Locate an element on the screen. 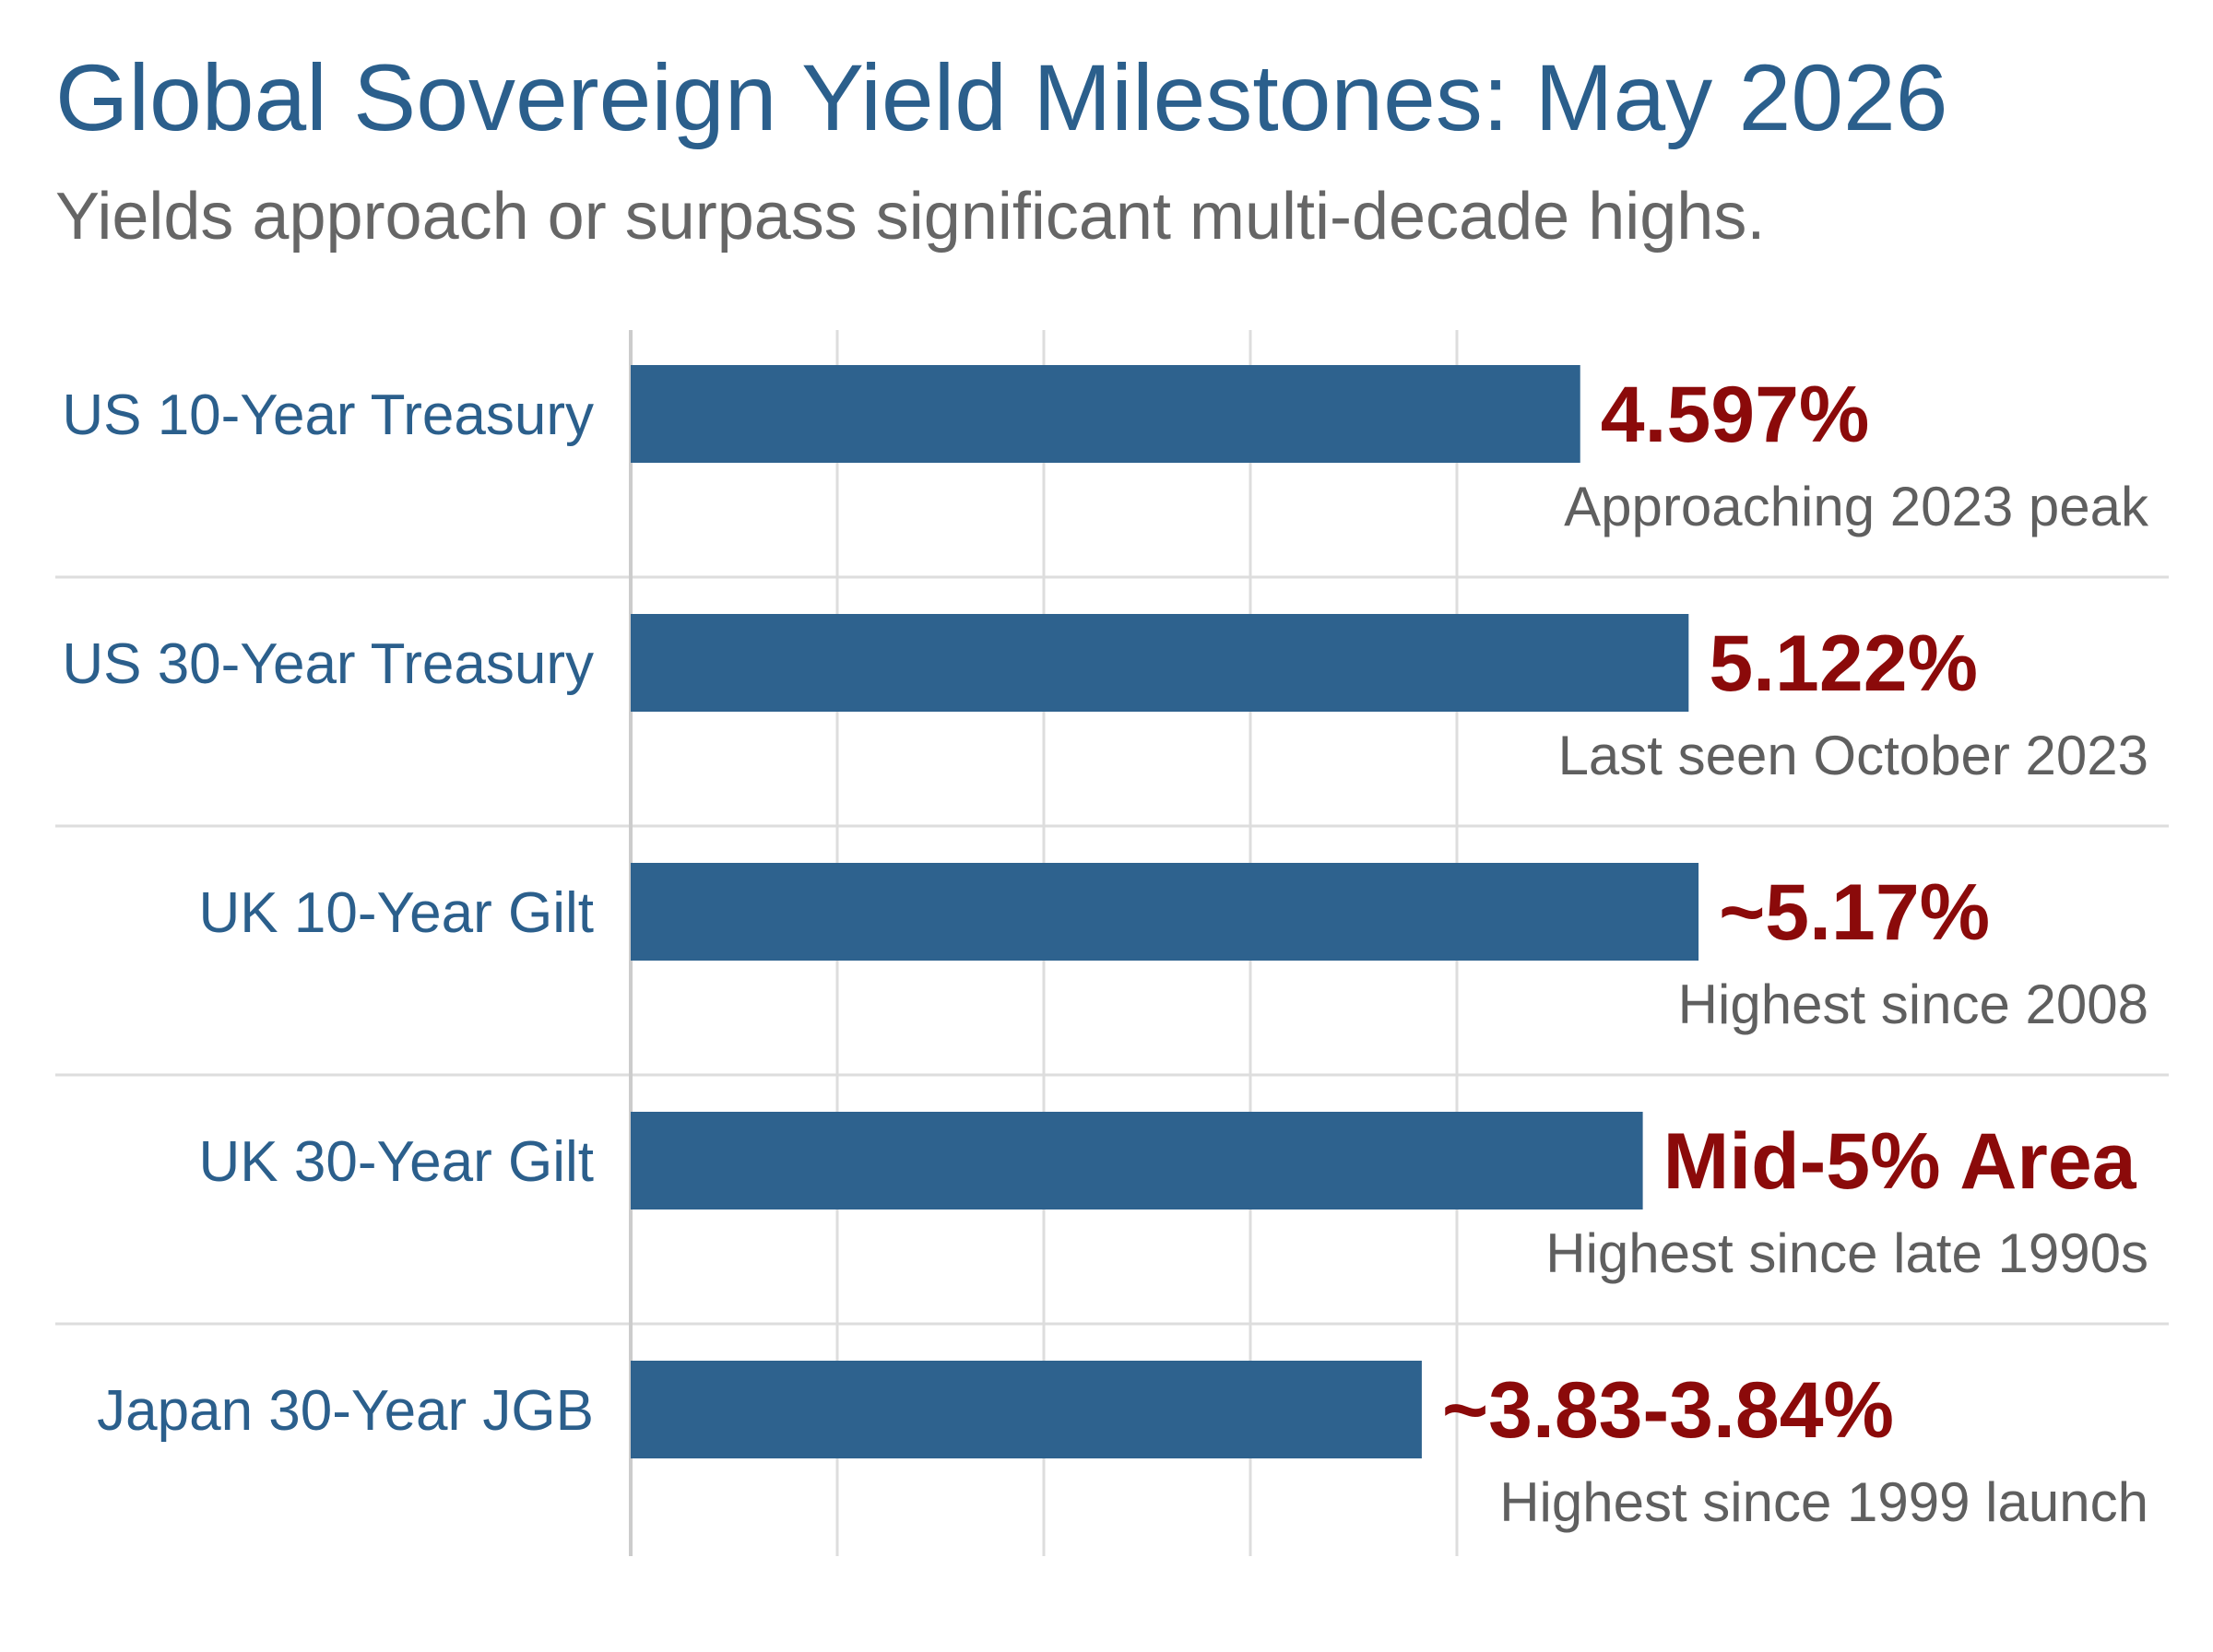 Image resolution: width=2213 pixels, height=1652 pixels. bar-row: UK 10-Year Gilt ~5.17% Highest since 2008 is located at coordinates (1173, 949).